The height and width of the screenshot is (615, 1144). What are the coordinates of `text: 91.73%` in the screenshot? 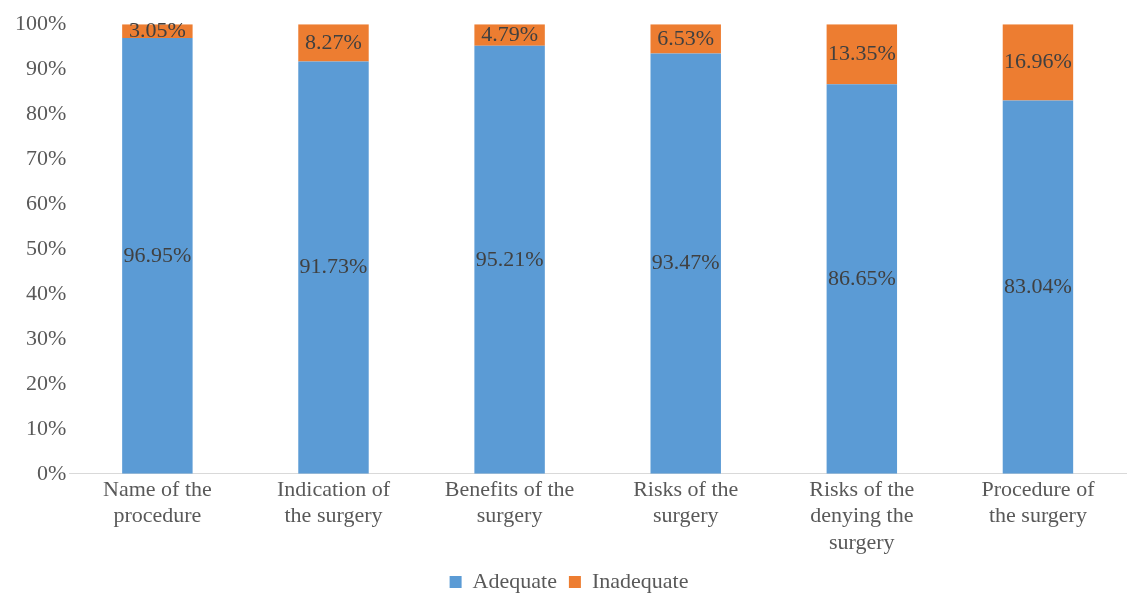 It's located at (333, 266).